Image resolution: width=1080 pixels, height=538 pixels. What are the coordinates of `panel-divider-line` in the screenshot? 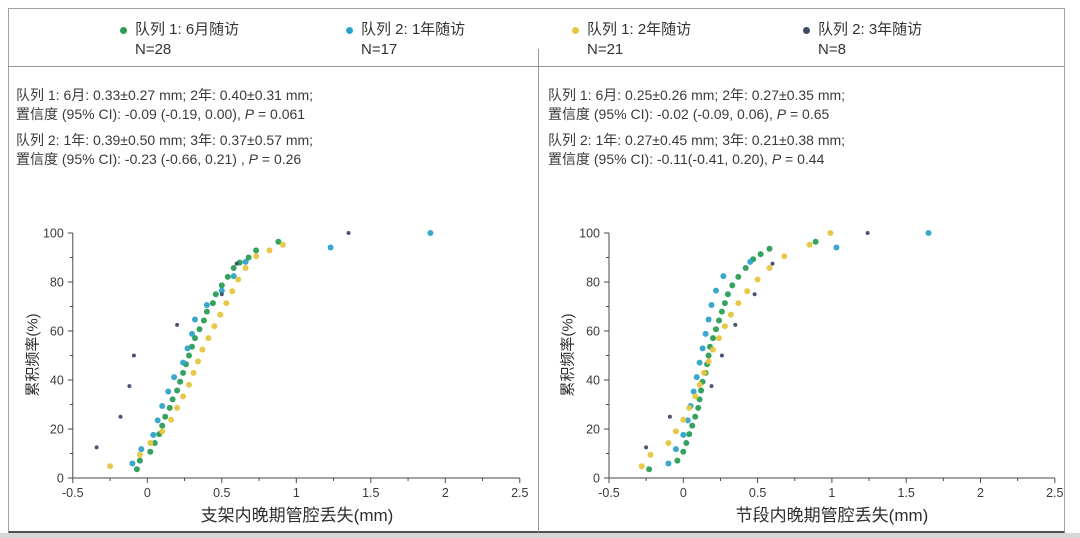 It's located at (538, 290).